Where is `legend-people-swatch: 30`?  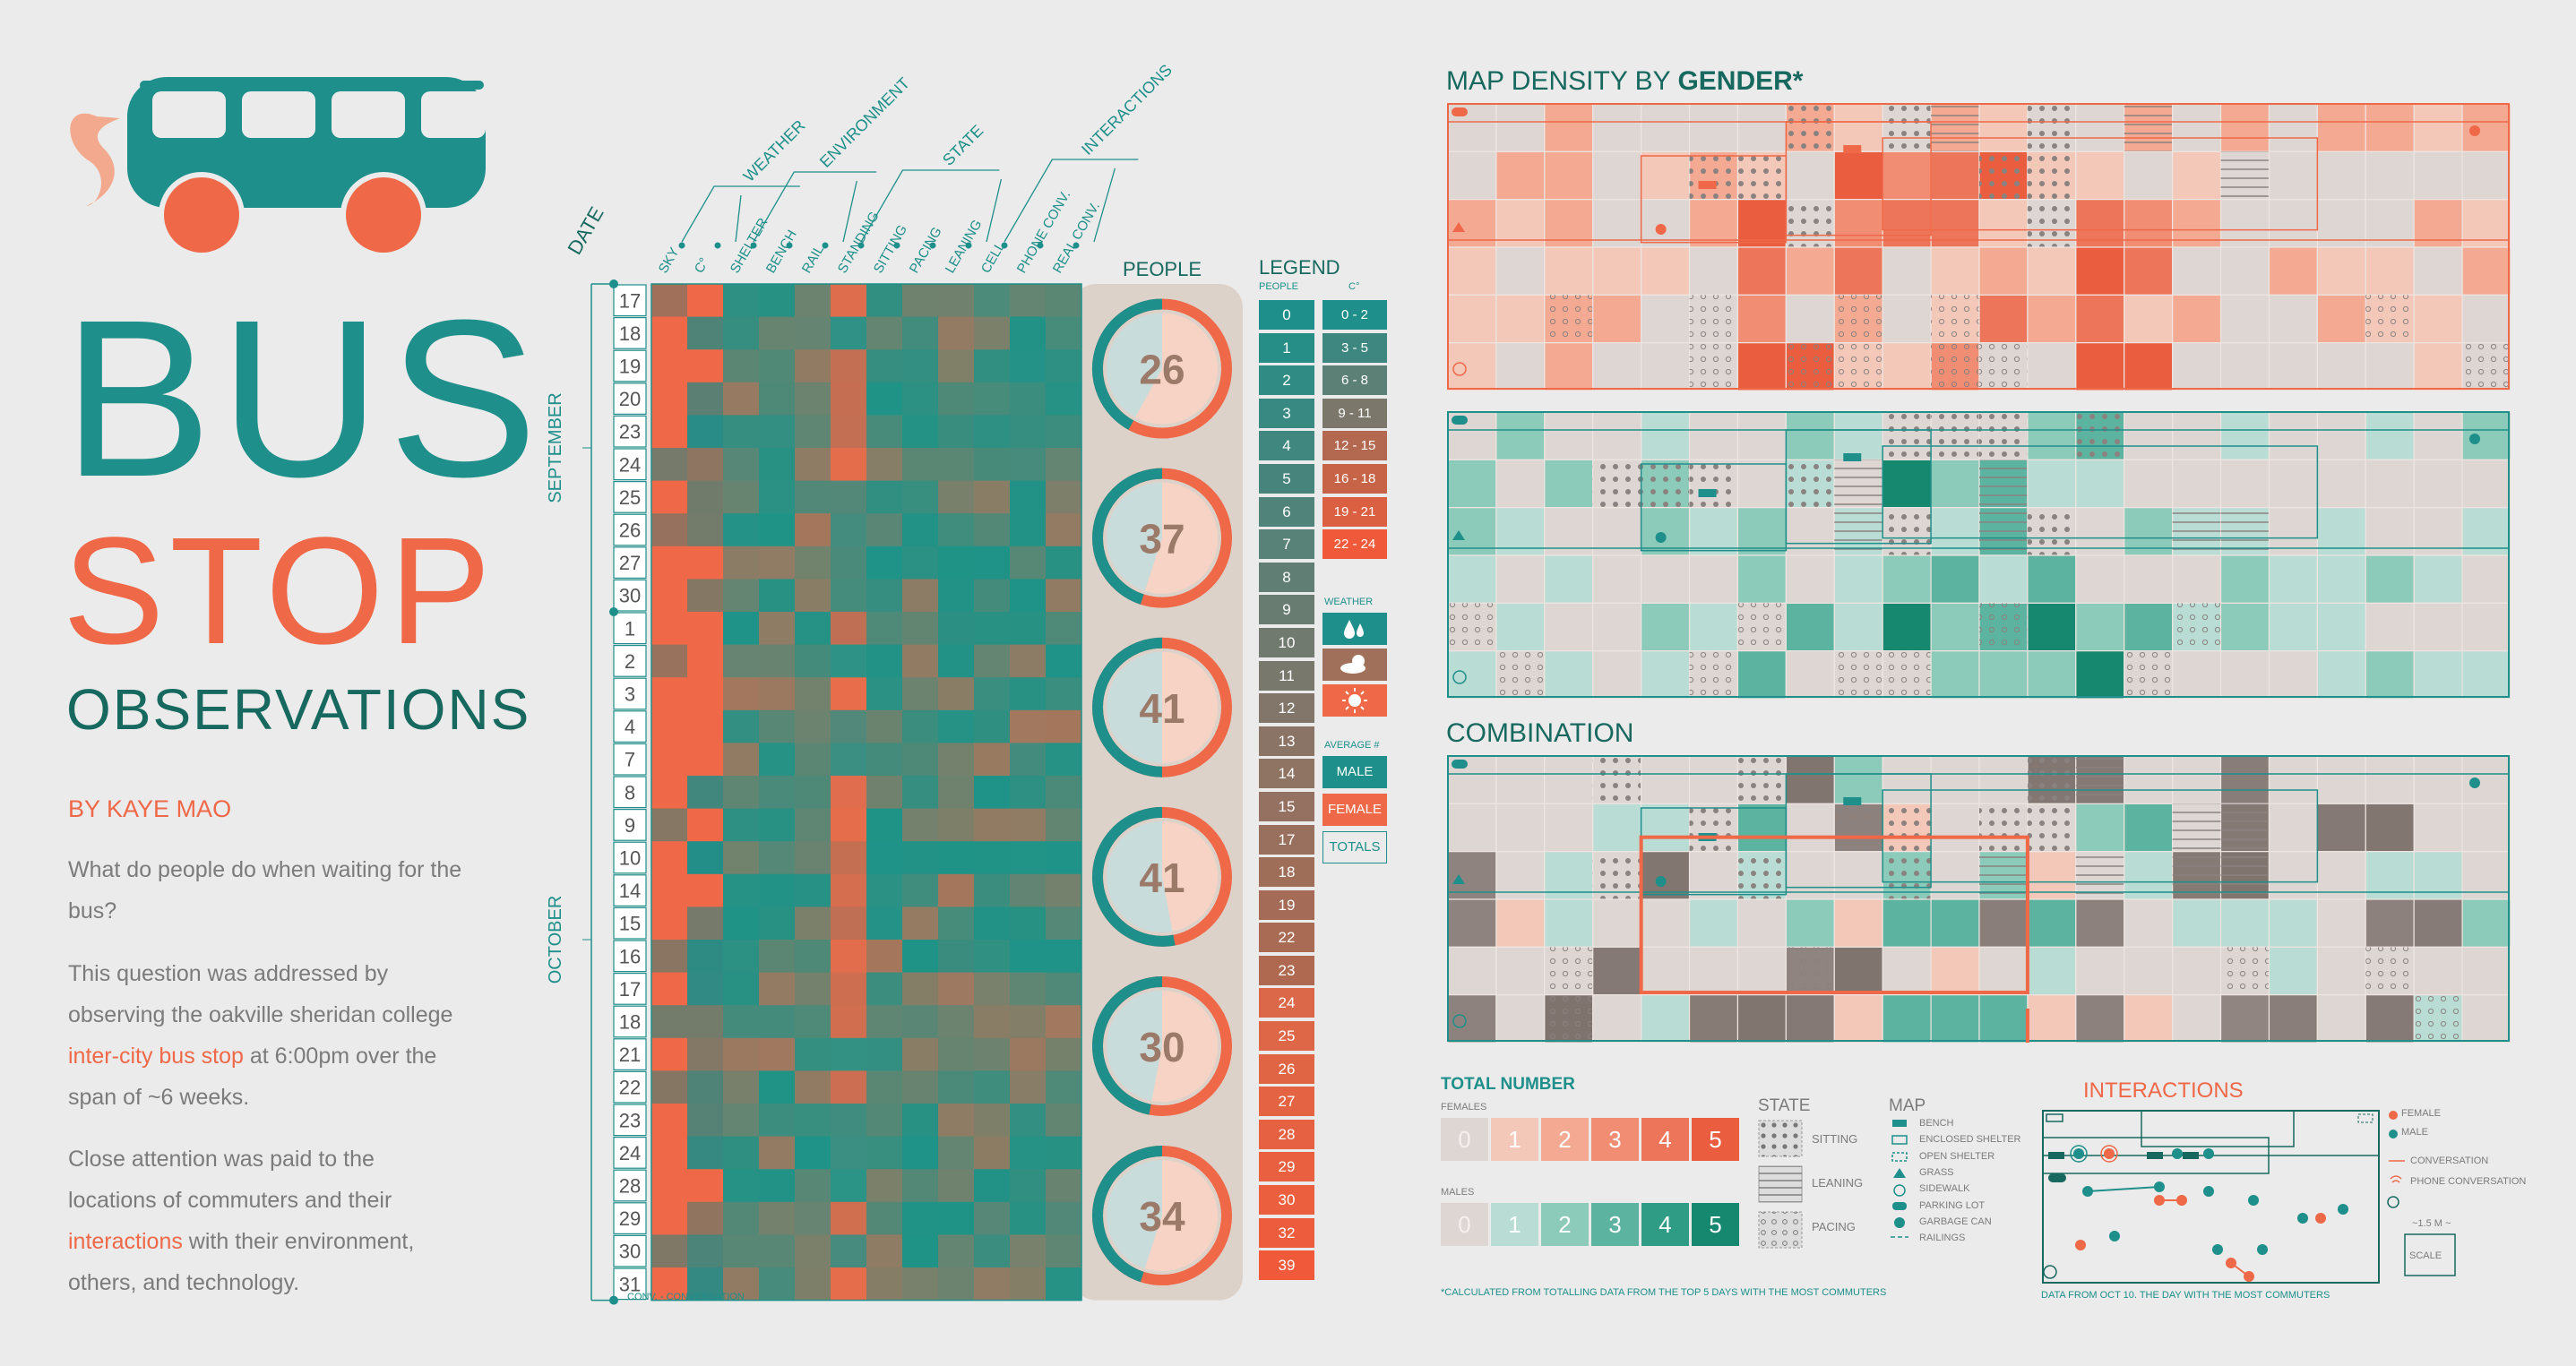
legend-people-swatch: 30 is located at coordinates (1286, 1200).